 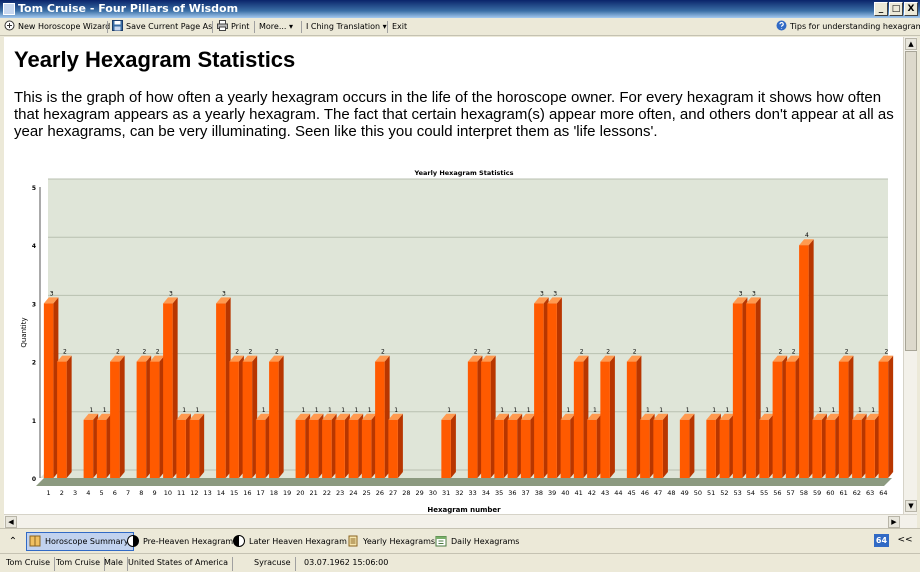 I want to click on x-tick-label: 20, so click(x=300, y=493).